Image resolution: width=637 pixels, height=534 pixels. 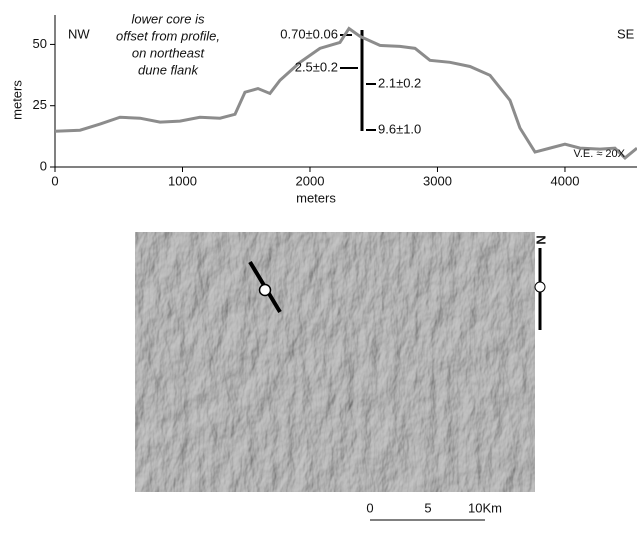 What do you see at coordinates (54, 180) in the screenshot?
I see `x-tick-label: 0` at bounding box center [54, 180].